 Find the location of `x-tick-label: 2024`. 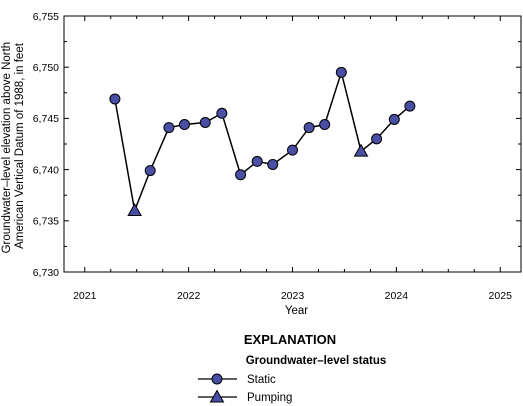

x-tick-label: 2024 is located at coordinates (397, 296).